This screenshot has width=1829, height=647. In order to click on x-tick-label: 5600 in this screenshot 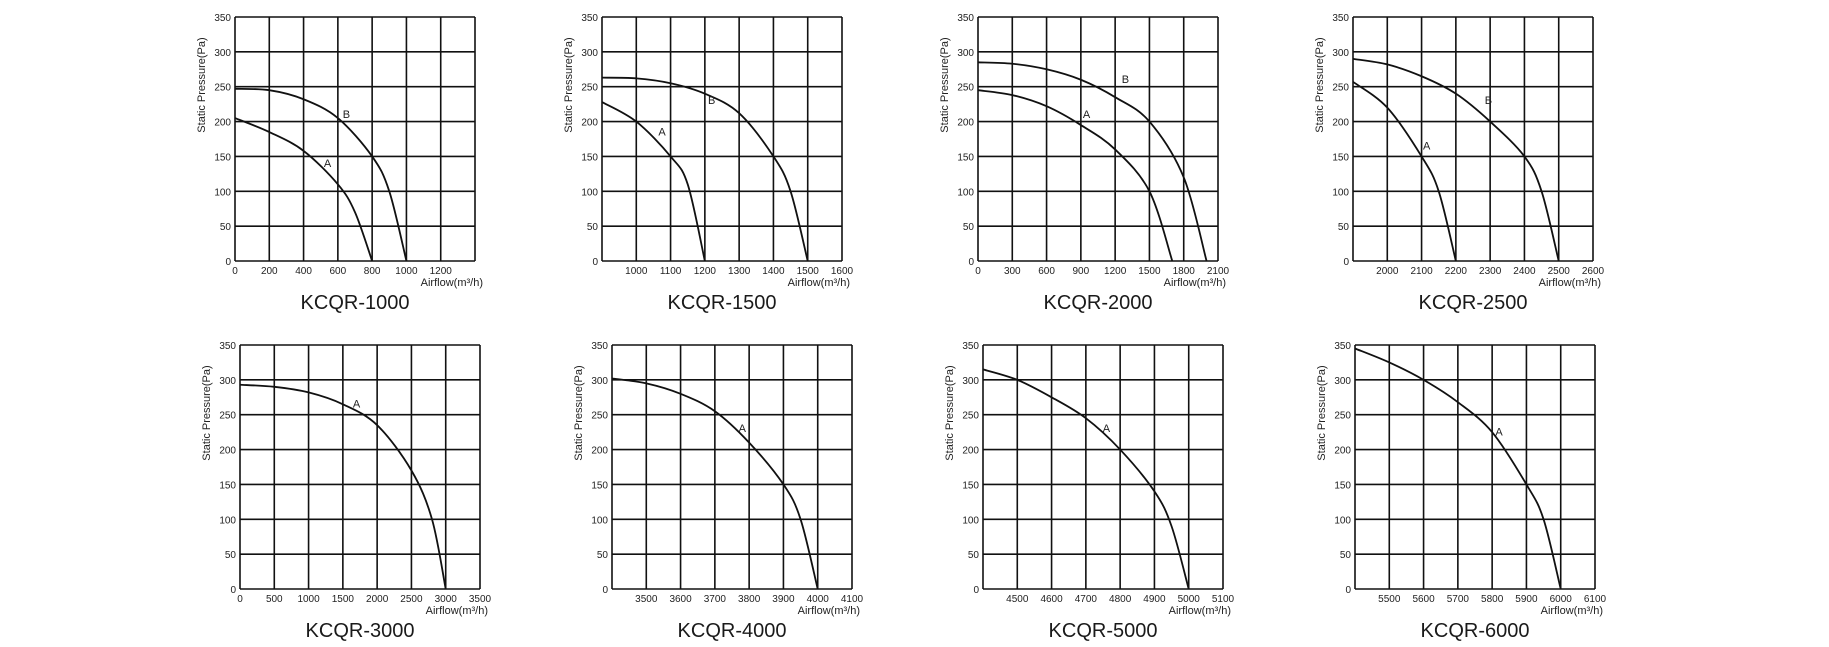, I will do `click(1423, 599)`.